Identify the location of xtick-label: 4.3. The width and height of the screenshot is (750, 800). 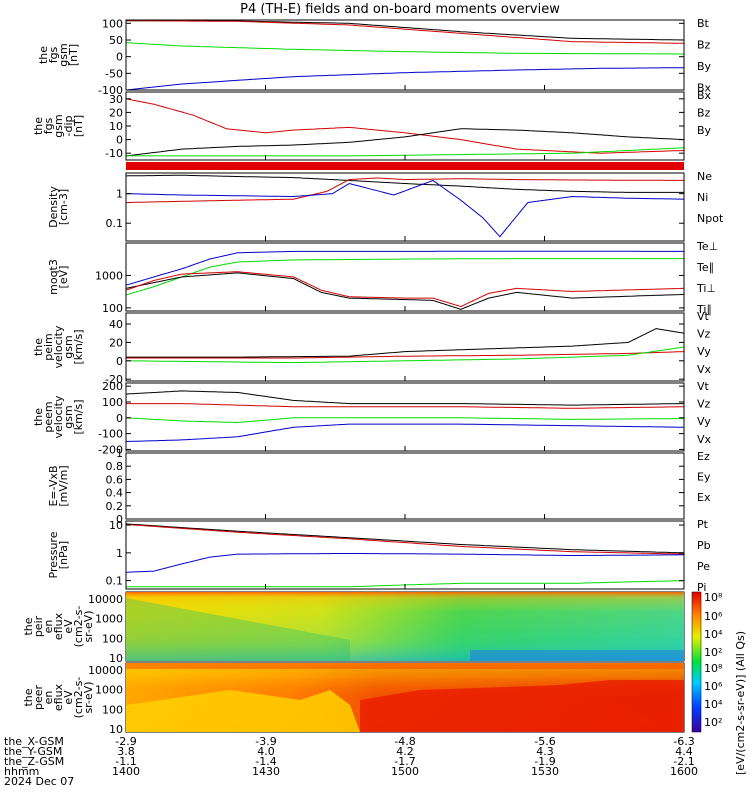
(545, 751).